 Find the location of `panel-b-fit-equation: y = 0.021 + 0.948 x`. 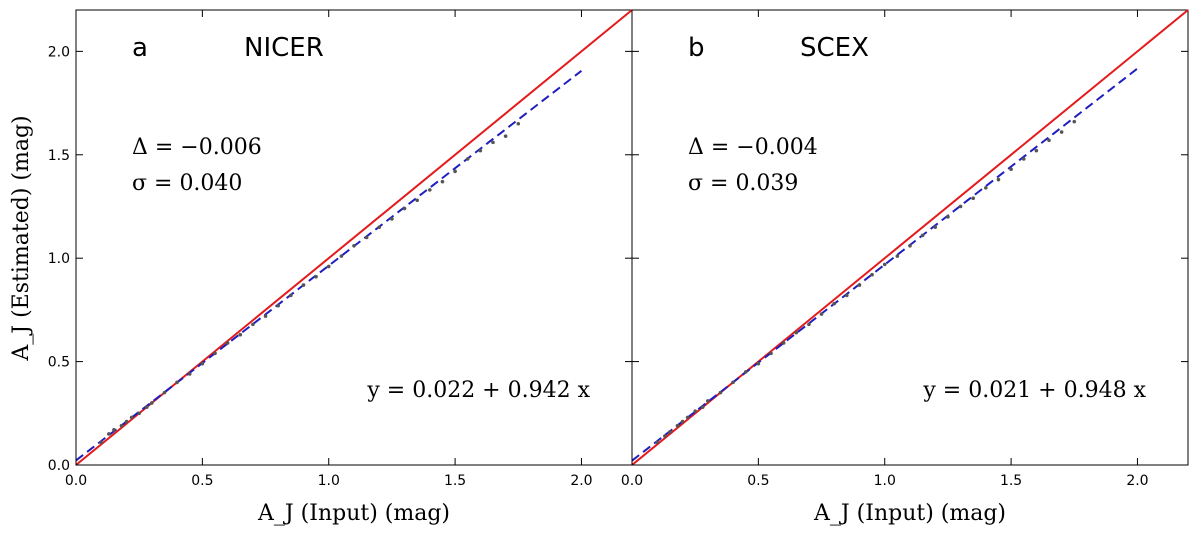

panel-b-fit-equation: y = 0.021 + 0.948 x is located at coordinates (1034, 390).